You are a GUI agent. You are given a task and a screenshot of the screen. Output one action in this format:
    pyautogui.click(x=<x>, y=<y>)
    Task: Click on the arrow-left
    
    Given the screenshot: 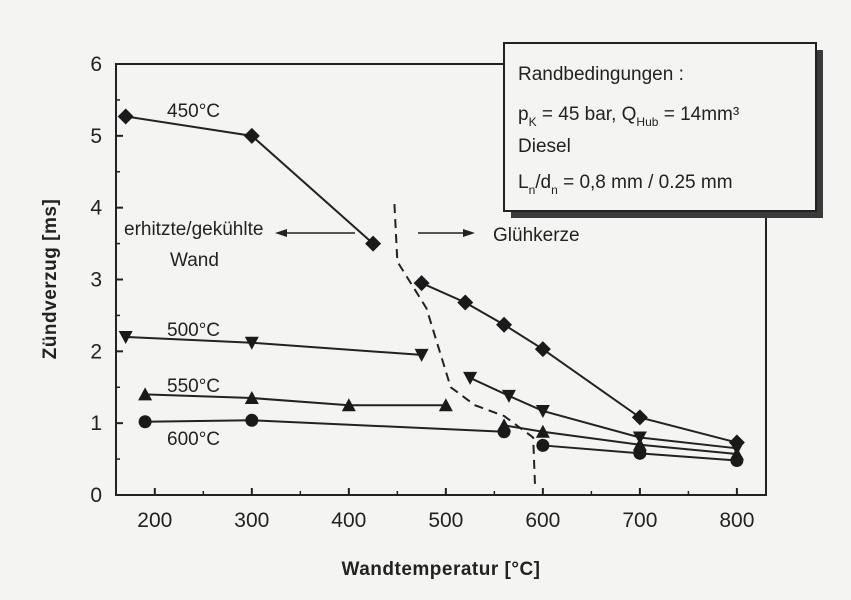 What is the action you would take?
    pyautogui.click(x=315, y=233)
    